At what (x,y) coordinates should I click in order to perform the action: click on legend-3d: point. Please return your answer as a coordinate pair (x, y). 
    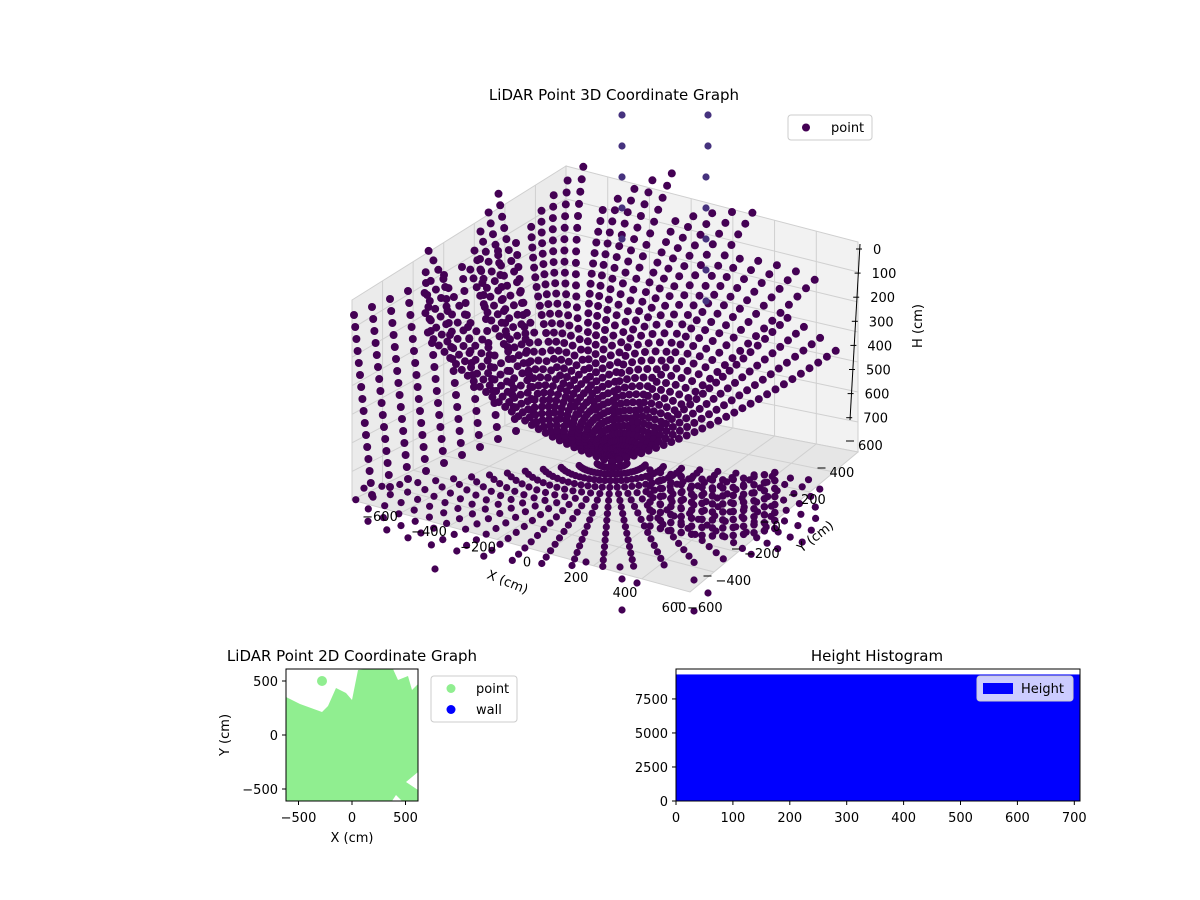
    Looking at the image, I should click on (830, 127).